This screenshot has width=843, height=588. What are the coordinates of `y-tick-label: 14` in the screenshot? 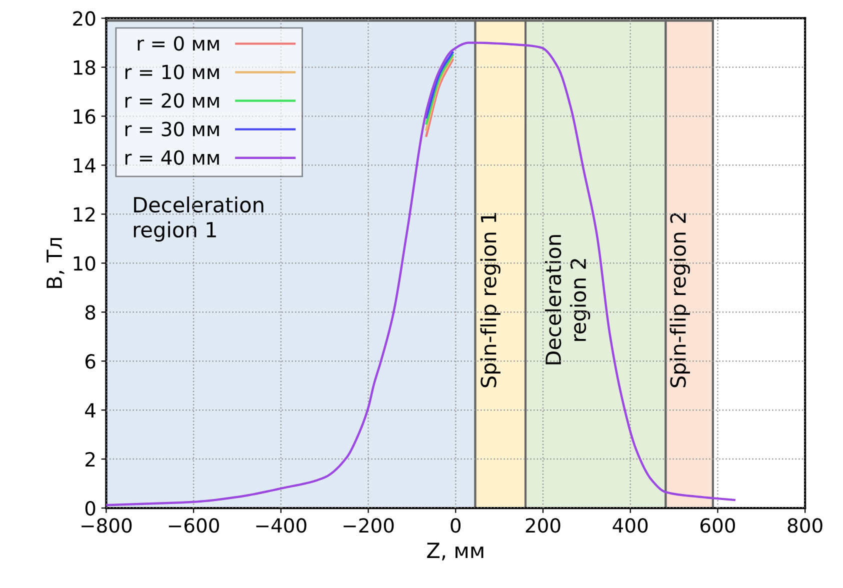 It's located at (85, 165).